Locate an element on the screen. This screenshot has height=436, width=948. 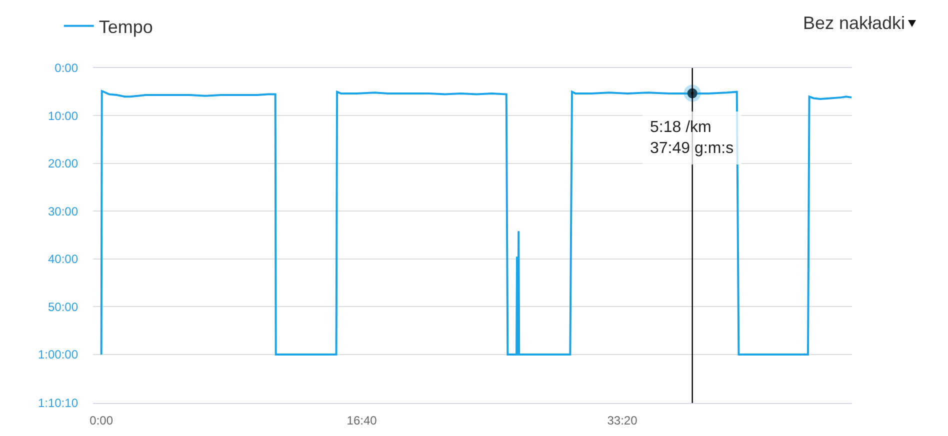
x-tick-label: 33:20 is located at coordinates (622, 420).